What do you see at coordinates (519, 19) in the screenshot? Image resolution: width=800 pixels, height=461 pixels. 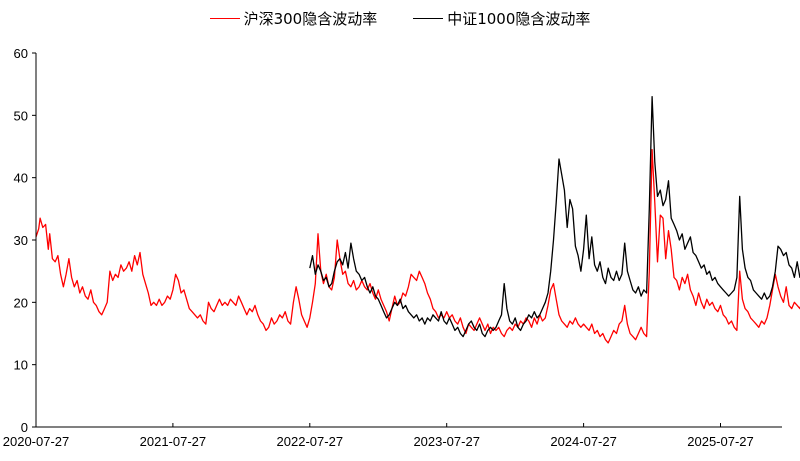 I see `legend-label-csi1000: 中证1000隐含波动率` at bounding box center [519, 19].